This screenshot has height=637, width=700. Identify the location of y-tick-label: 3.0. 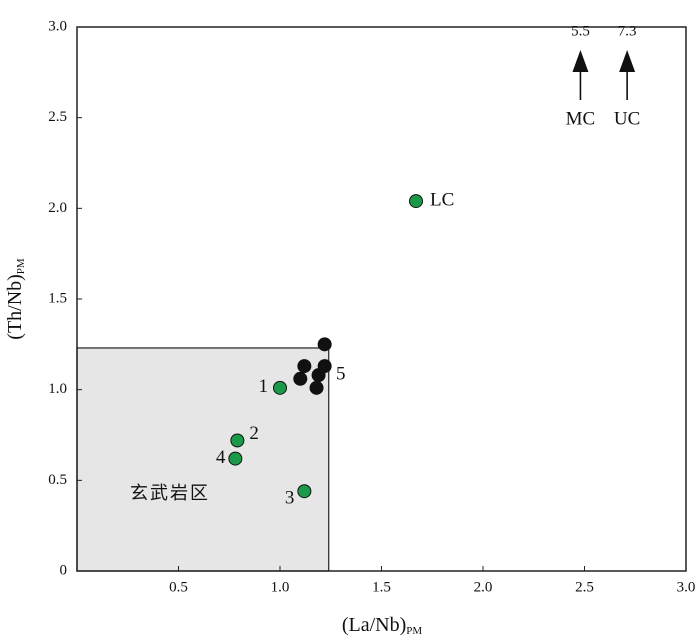
(57, 26).